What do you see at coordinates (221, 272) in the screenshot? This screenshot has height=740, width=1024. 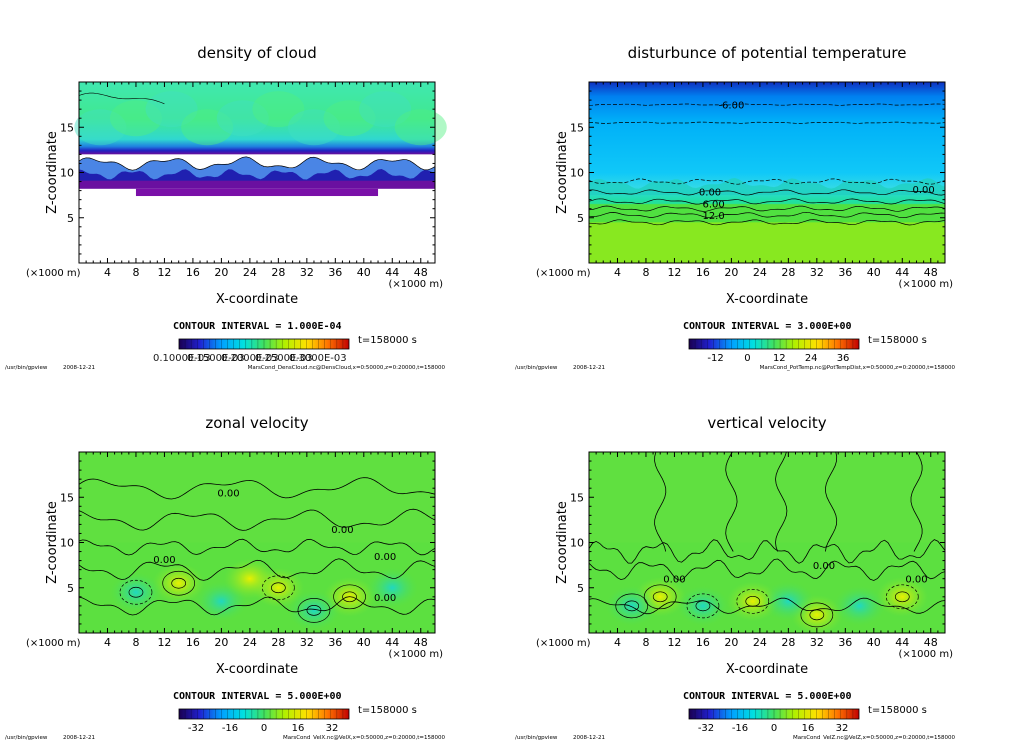 I see `x-tick-label: 20` at bounding box center [221, 272].